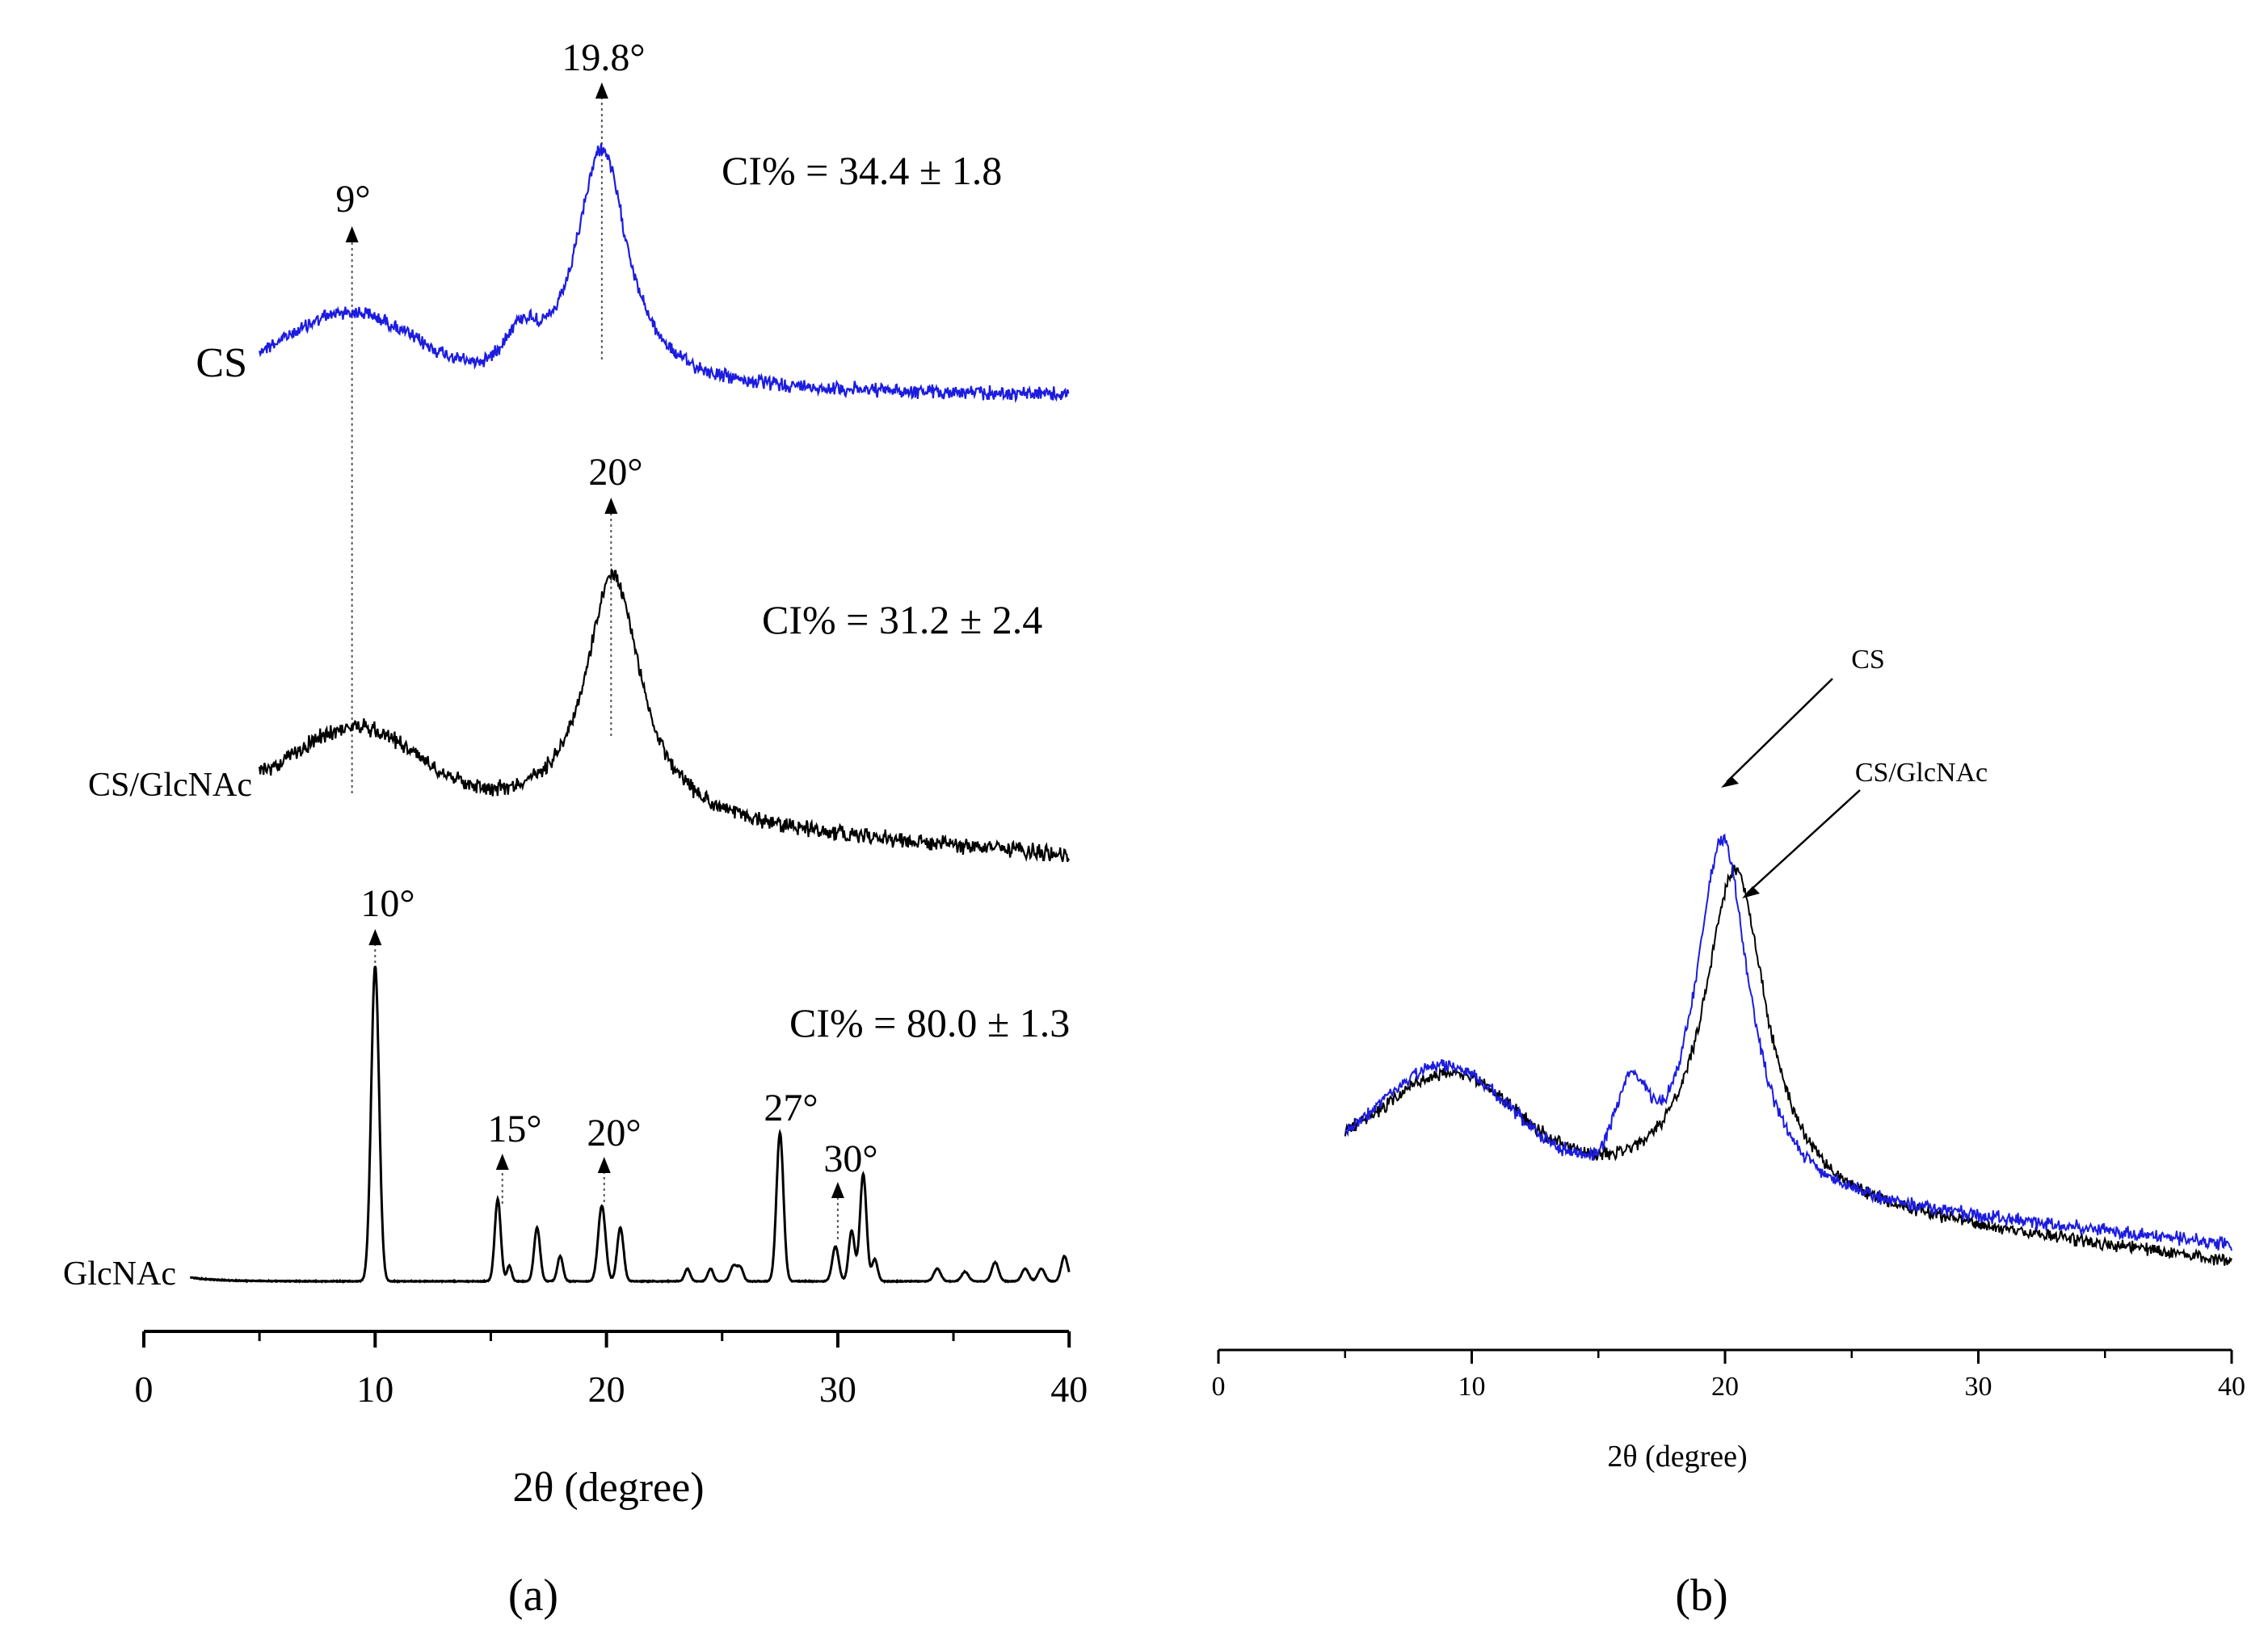  I want to click on peak-label-glcnac-30: 30°, so click(850, 1158).